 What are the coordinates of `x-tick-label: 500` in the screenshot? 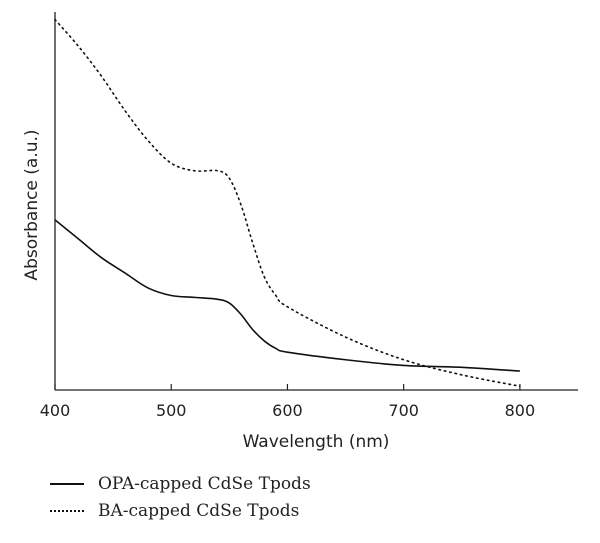 It's located at (171, 410).